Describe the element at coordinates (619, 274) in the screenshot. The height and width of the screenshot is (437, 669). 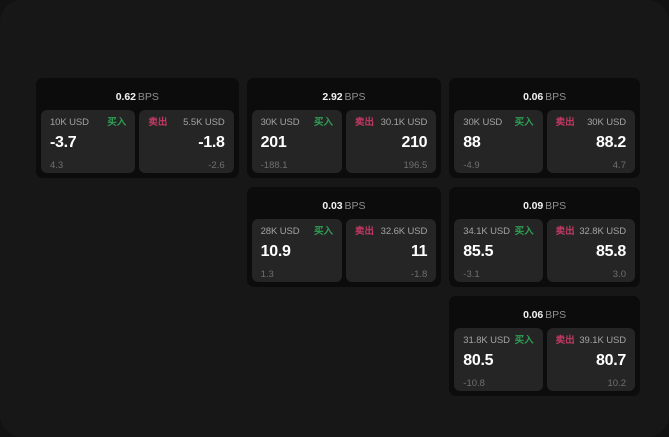
I see `sell-delta: 3.0` at that location.